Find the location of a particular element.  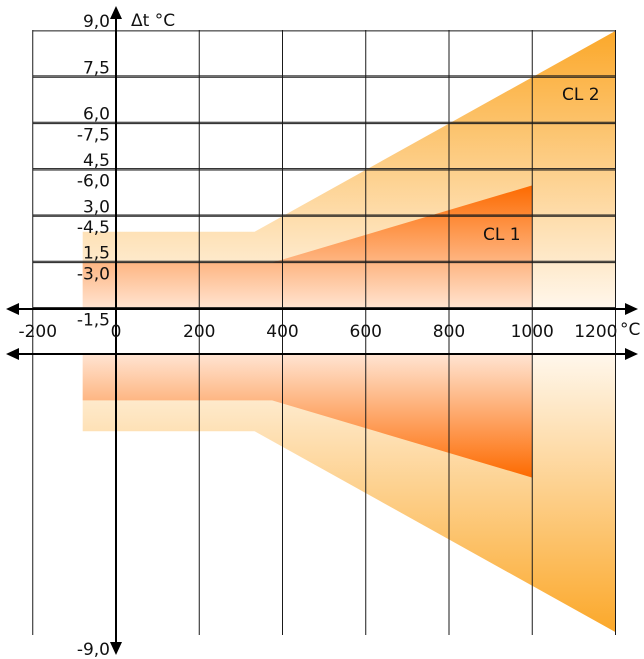

y-tick-label: 3,0 is located at coordinates (96, 207).